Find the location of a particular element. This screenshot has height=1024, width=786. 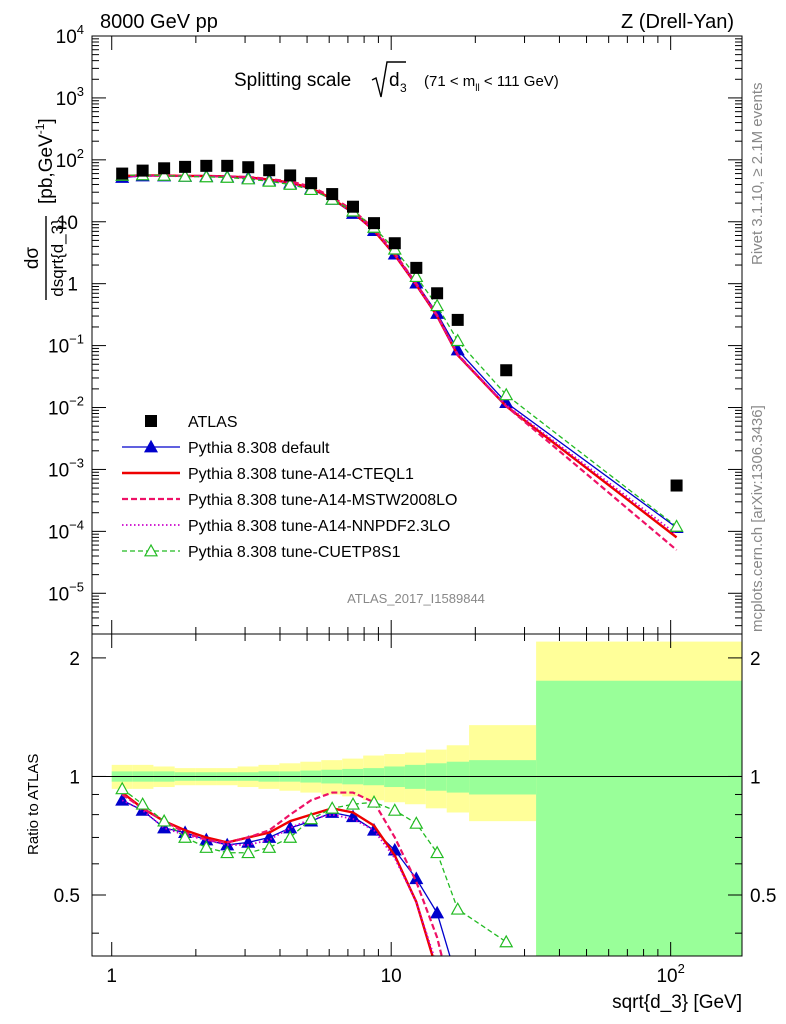

plot-title: Splitting scale d 3 (71 < mll < 111 GeV) is located at coordinates (396, 79).